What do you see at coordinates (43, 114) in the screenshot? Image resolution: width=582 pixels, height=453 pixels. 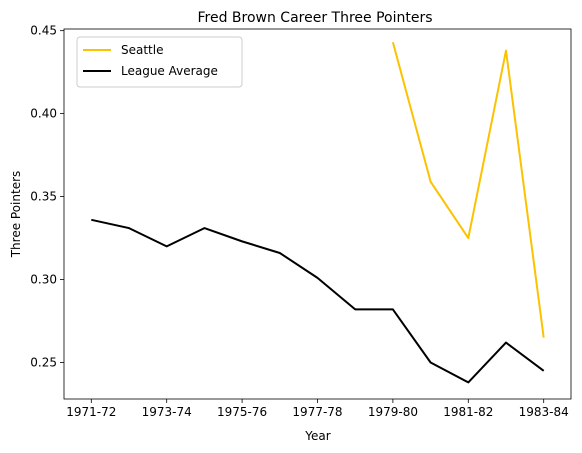 I see `y-tick-label: 0.40` at bounding box center [43, 114].